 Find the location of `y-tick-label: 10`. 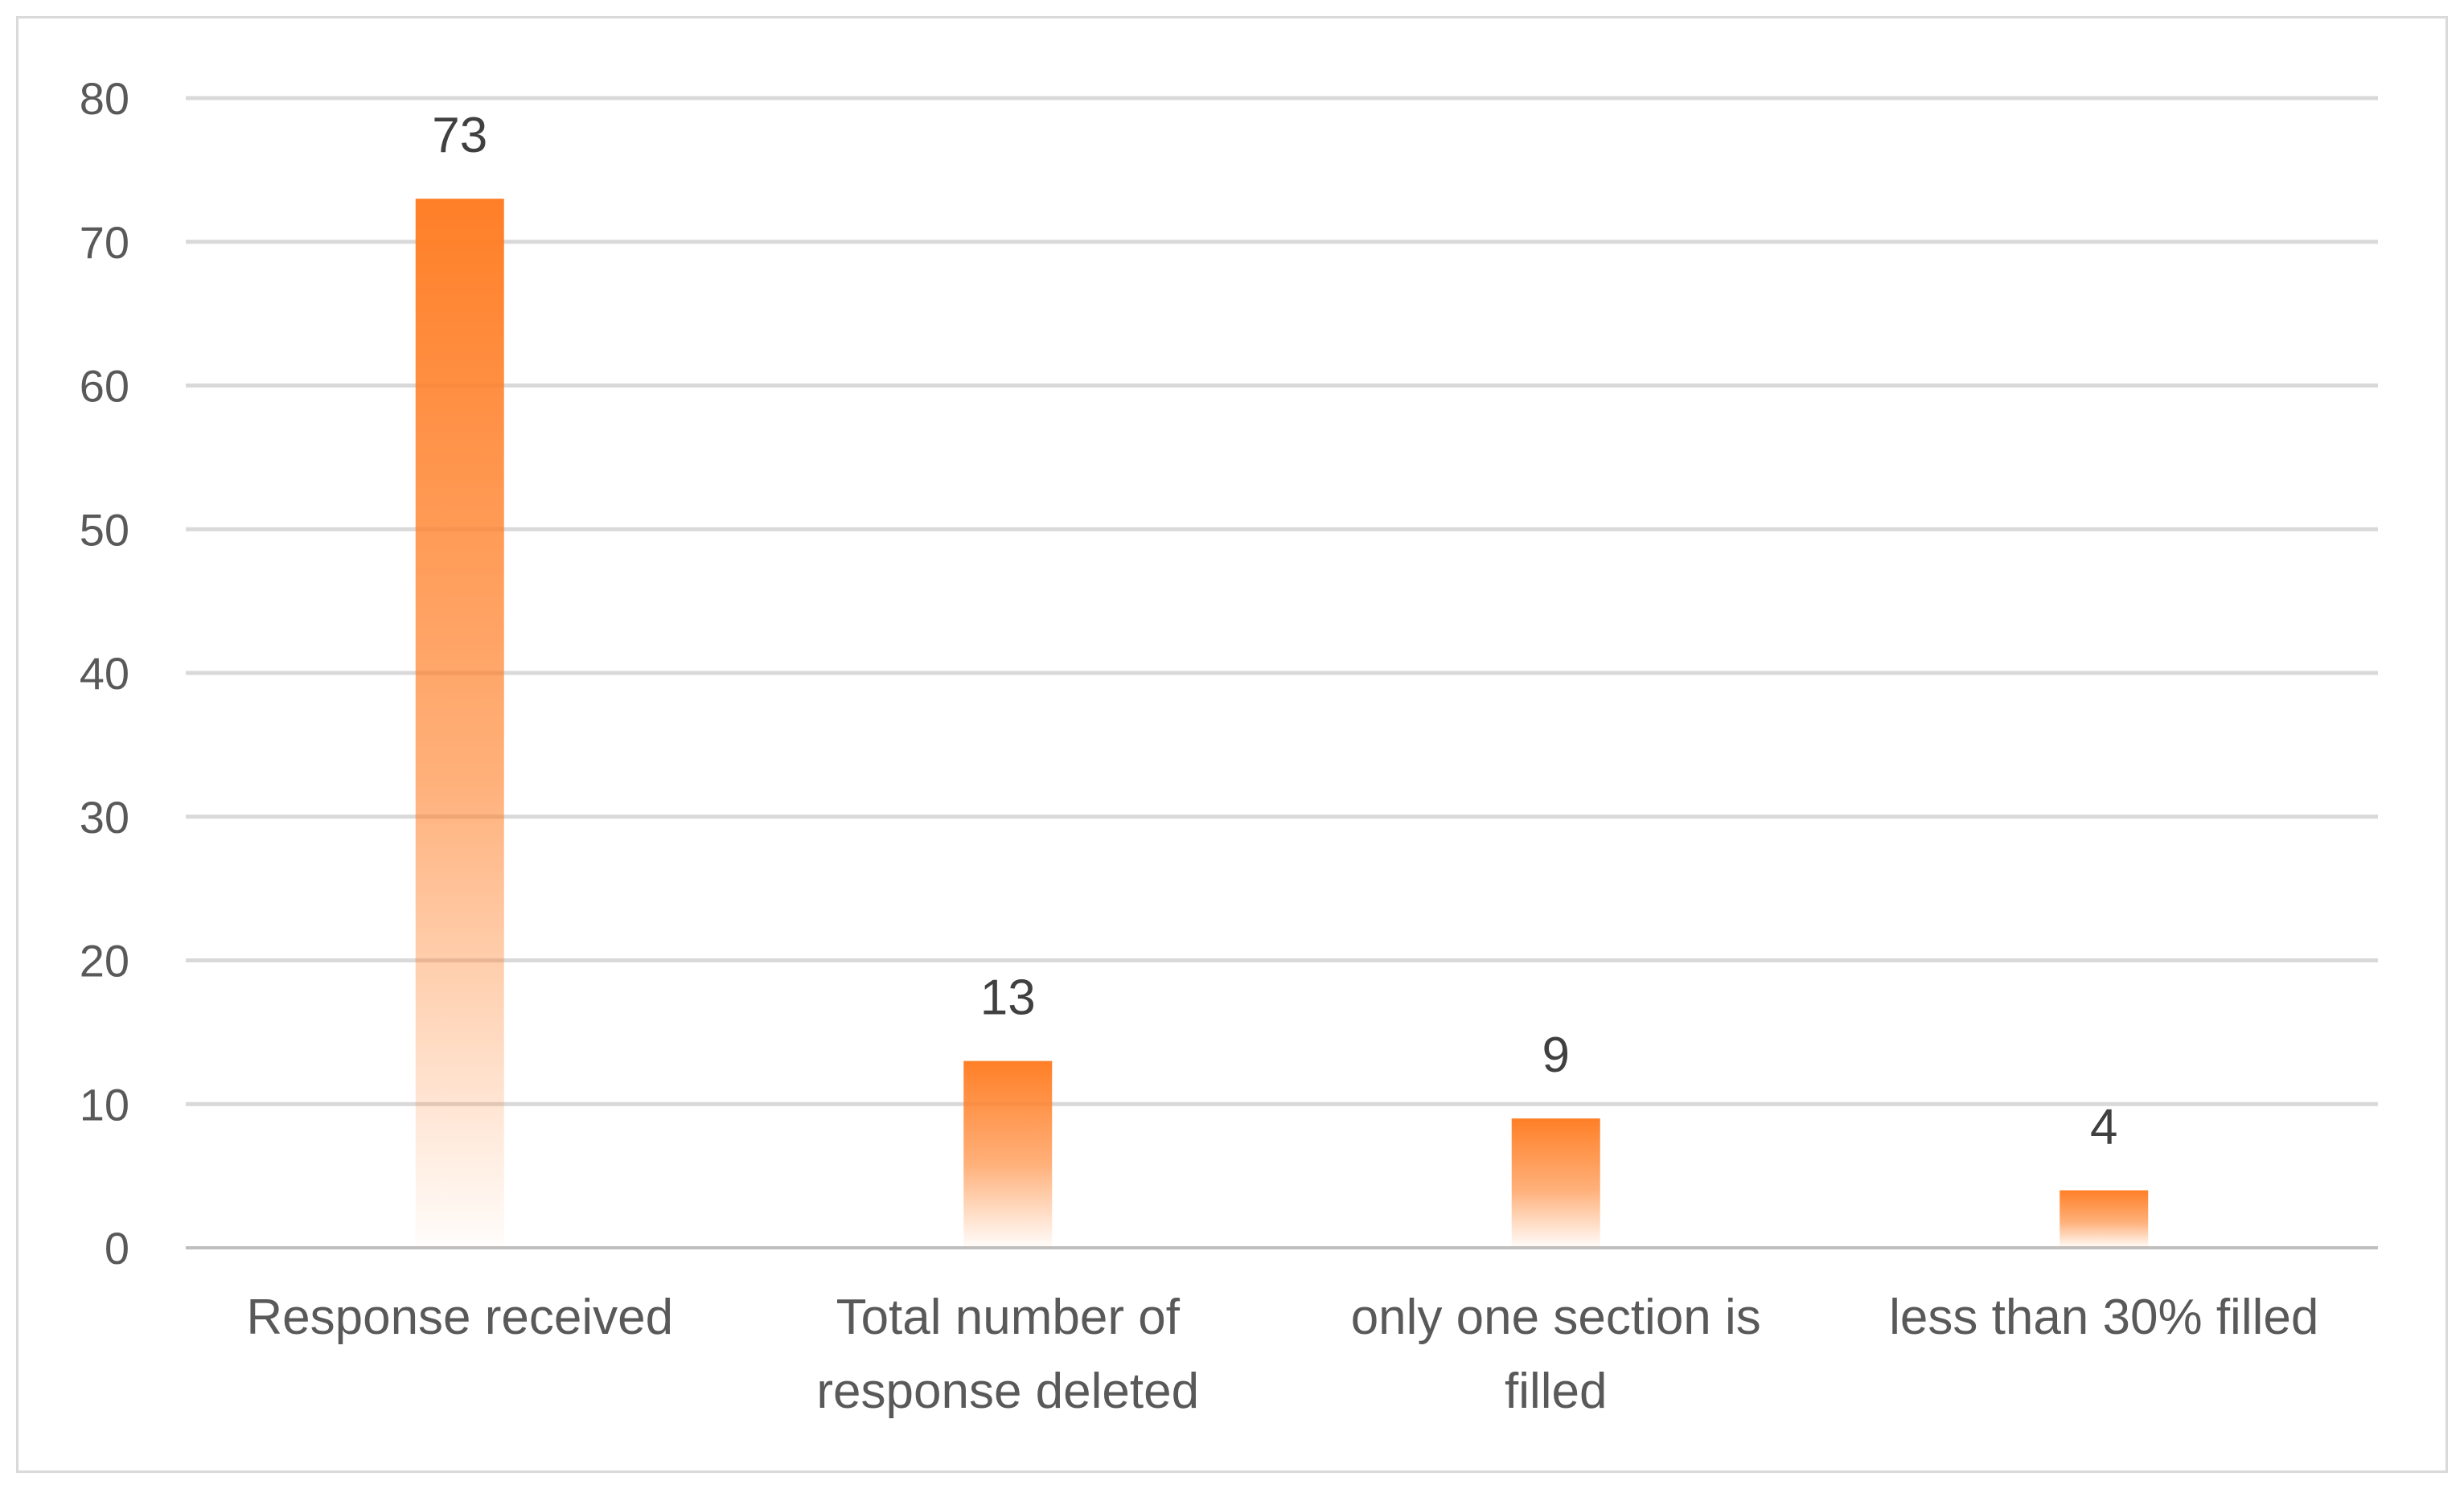

y-tick-label: 10 is located at coordinates (104, 1104).